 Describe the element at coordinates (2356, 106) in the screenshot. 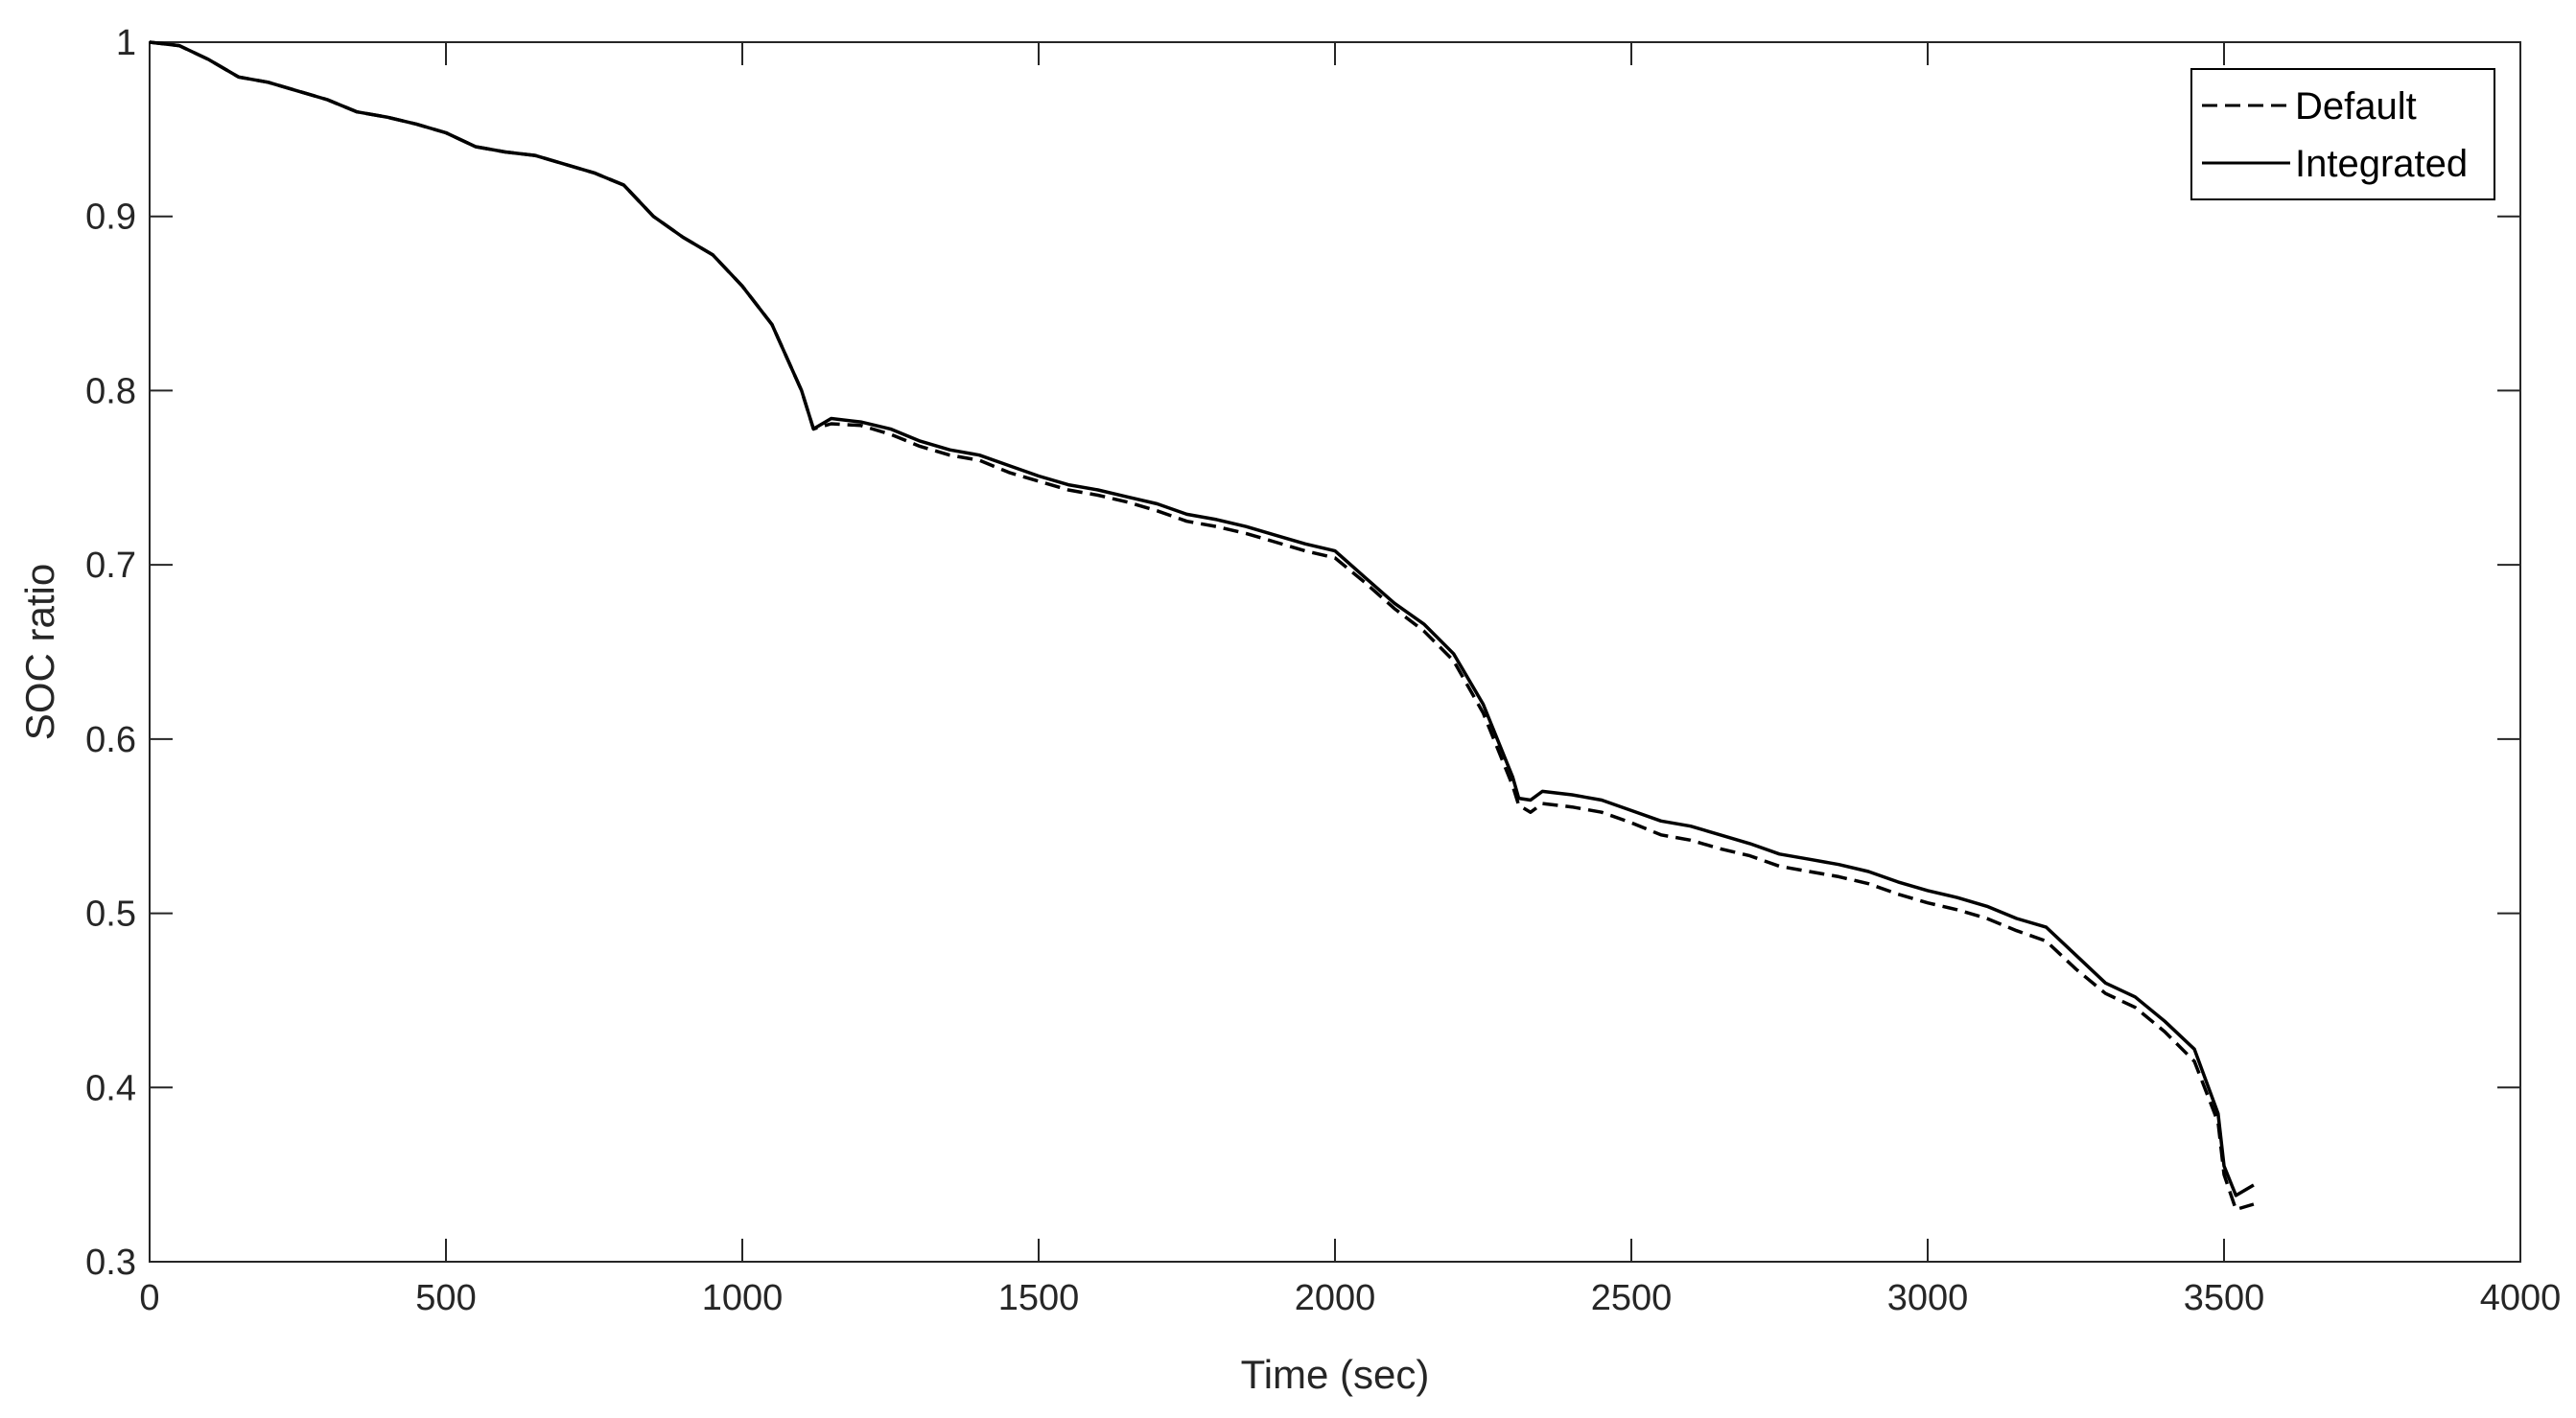

I see `legend-default-label: Default` at that location.